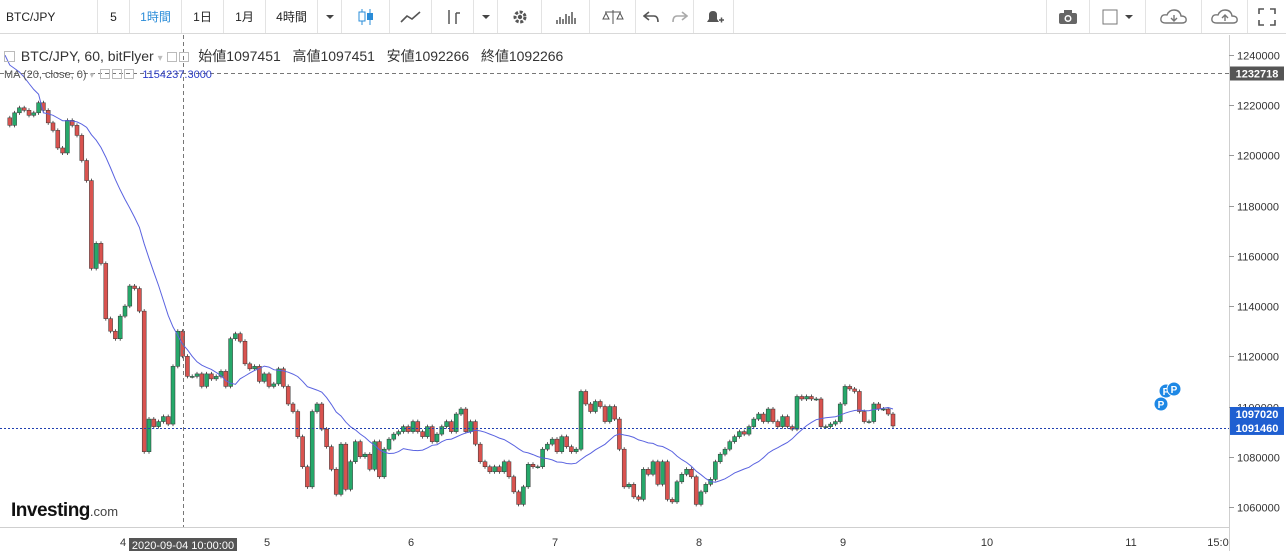 This screenshot has height=551, width=1286. I want to click on time-tick-label: 11, so click(1130, 543).